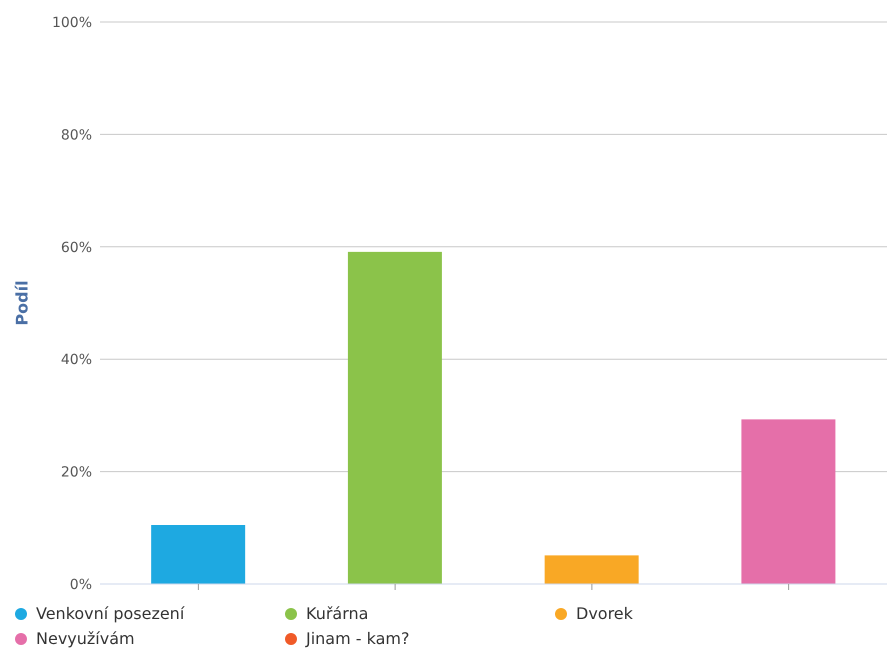  I want to click on y-tick-label: 0%, so click(81, 584).